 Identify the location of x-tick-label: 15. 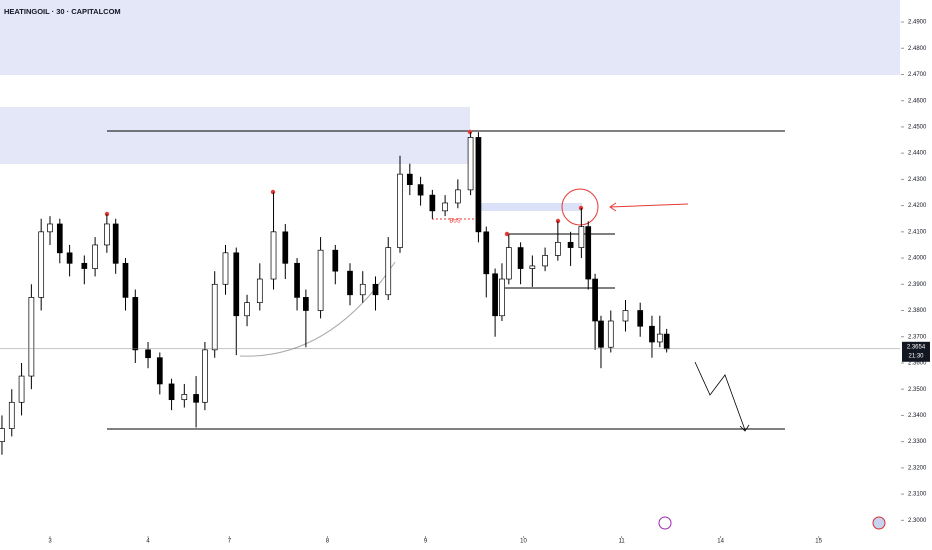
(818, 542).